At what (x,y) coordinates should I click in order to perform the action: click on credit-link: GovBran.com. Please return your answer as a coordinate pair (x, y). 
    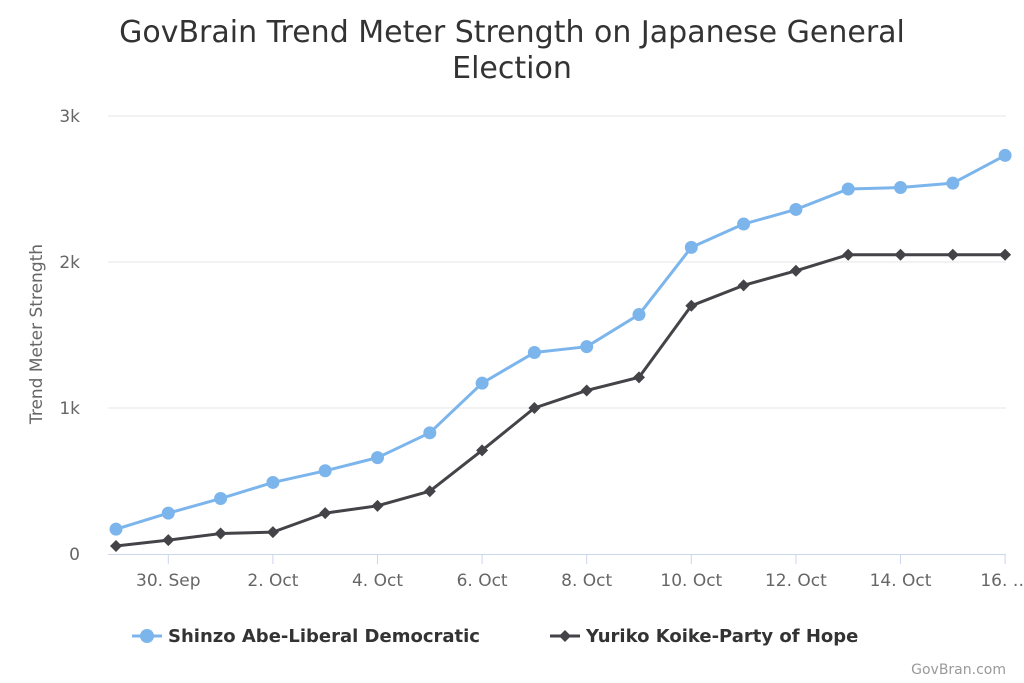
    Looking at the image, I should click on (958, 670).